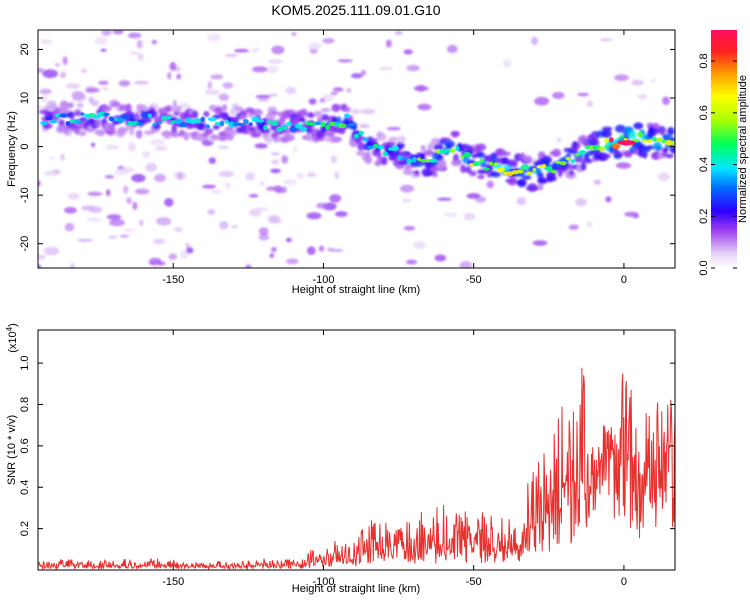 This screenshot has height=600, width=750. What do you see at coordinates (12, 450) in the screenshot?
I see `snr-y-axis-label: SNR (10 * v/v)` at bounding box center [12, 450].